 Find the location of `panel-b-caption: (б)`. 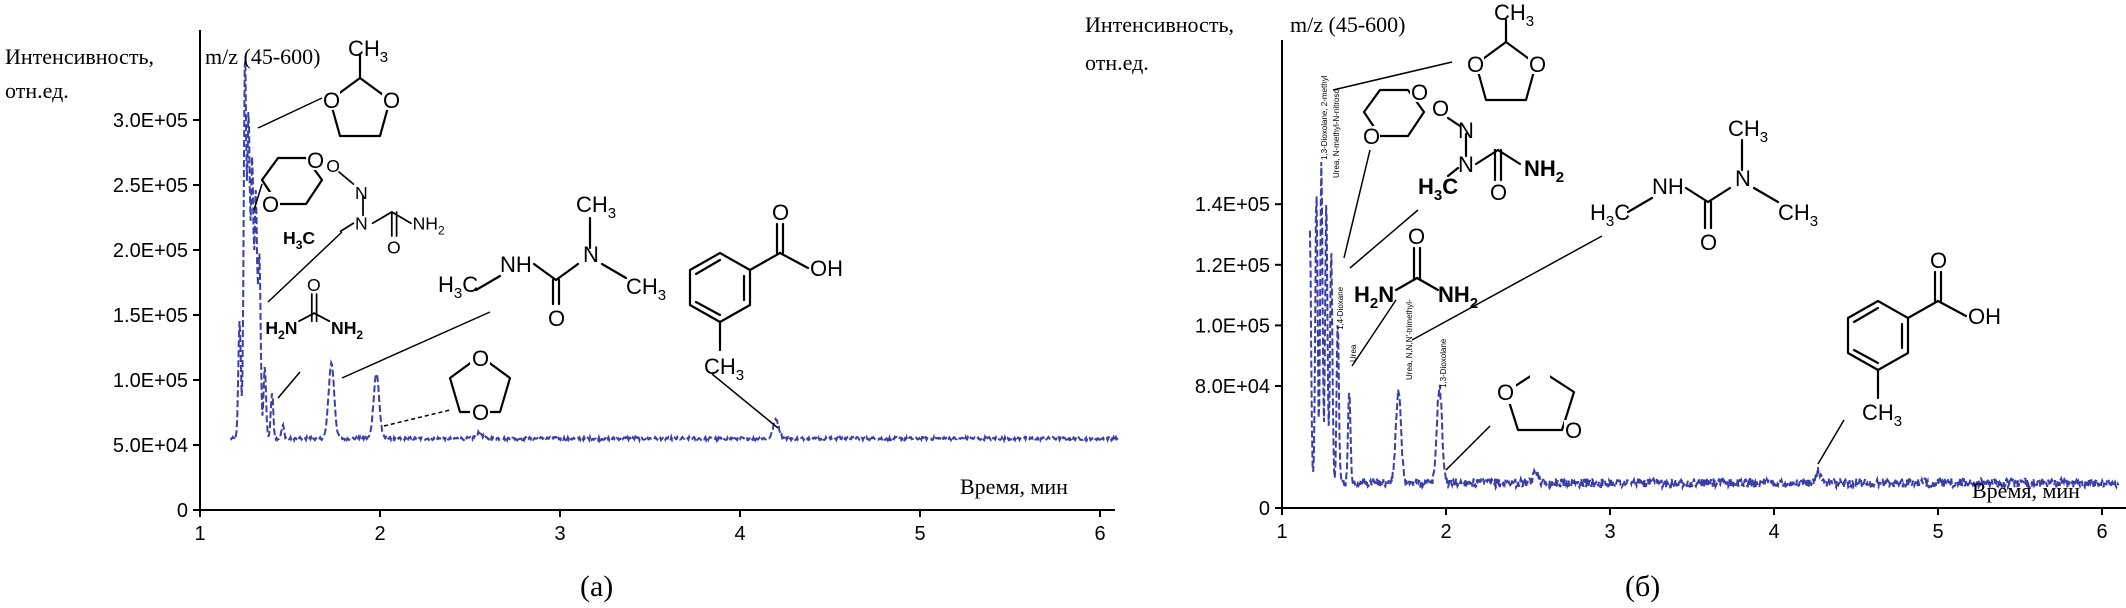

panel-b-caption: (б) is located at coordinates (1642, 586).